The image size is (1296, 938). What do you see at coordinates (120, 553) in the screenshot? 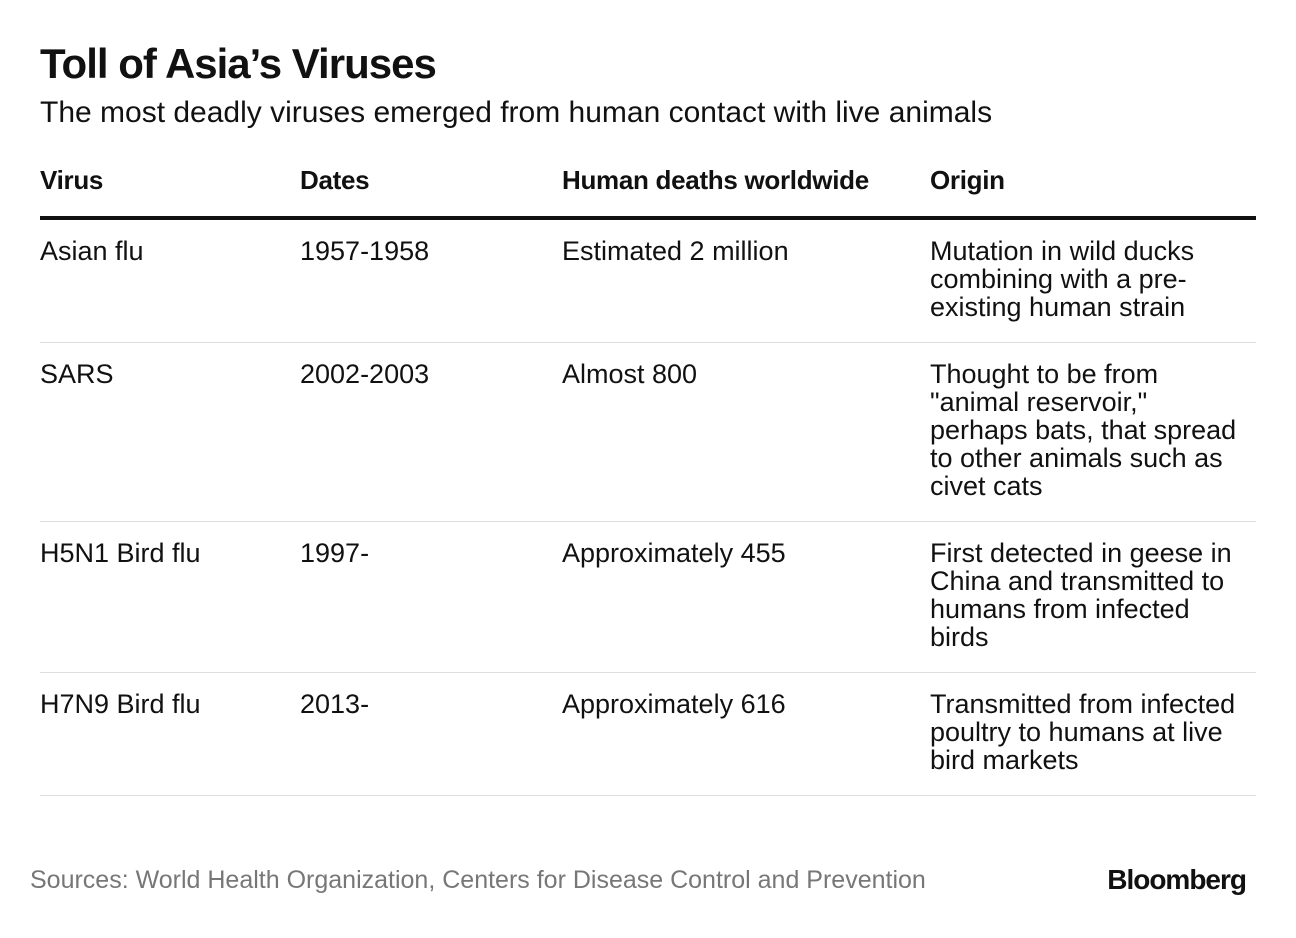
I see `table-cell: H5N1 Bird flu` at bounding box center [120, 553].